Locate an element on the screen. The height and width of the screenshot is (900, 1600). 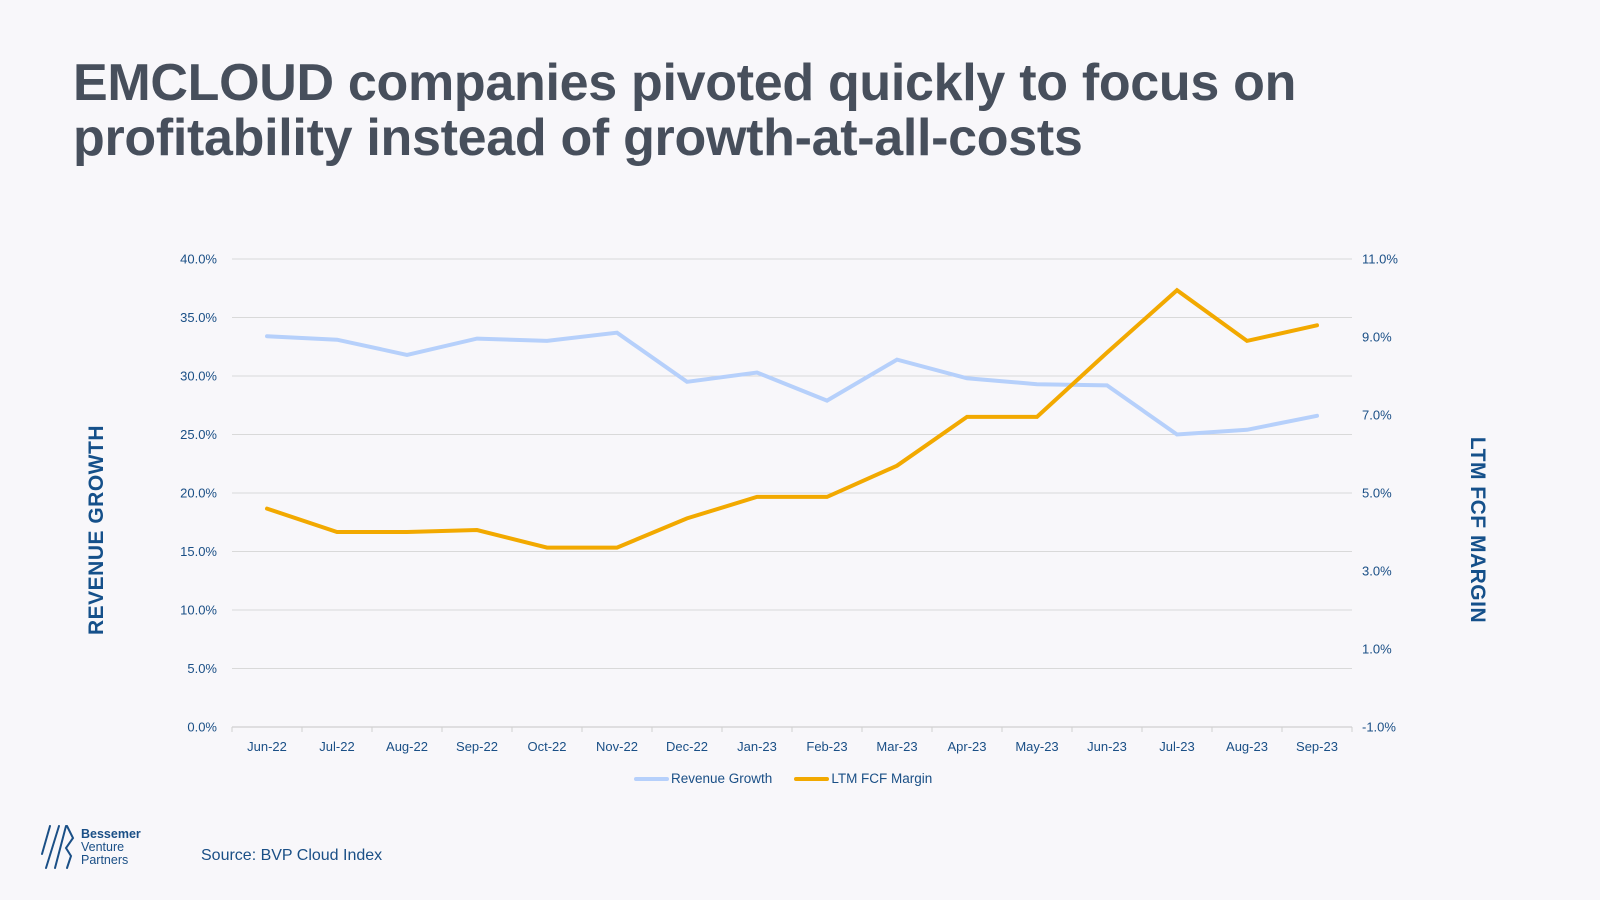
right-y-tick-label: 9.0% is located at coordinates (1377, 337).